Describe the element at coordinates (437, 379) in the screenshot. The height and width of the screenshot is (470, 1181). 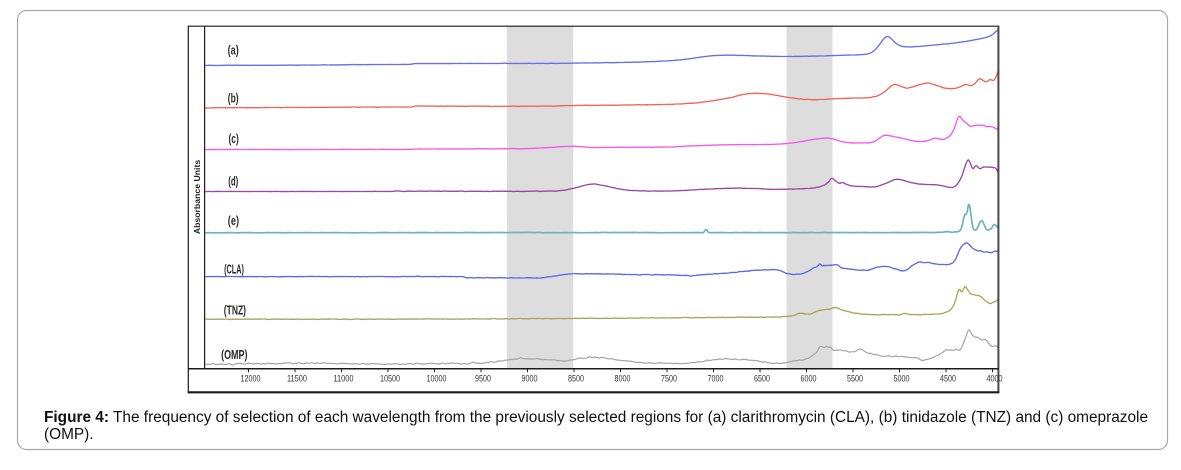
I see `svg-text: 10000` at that location.